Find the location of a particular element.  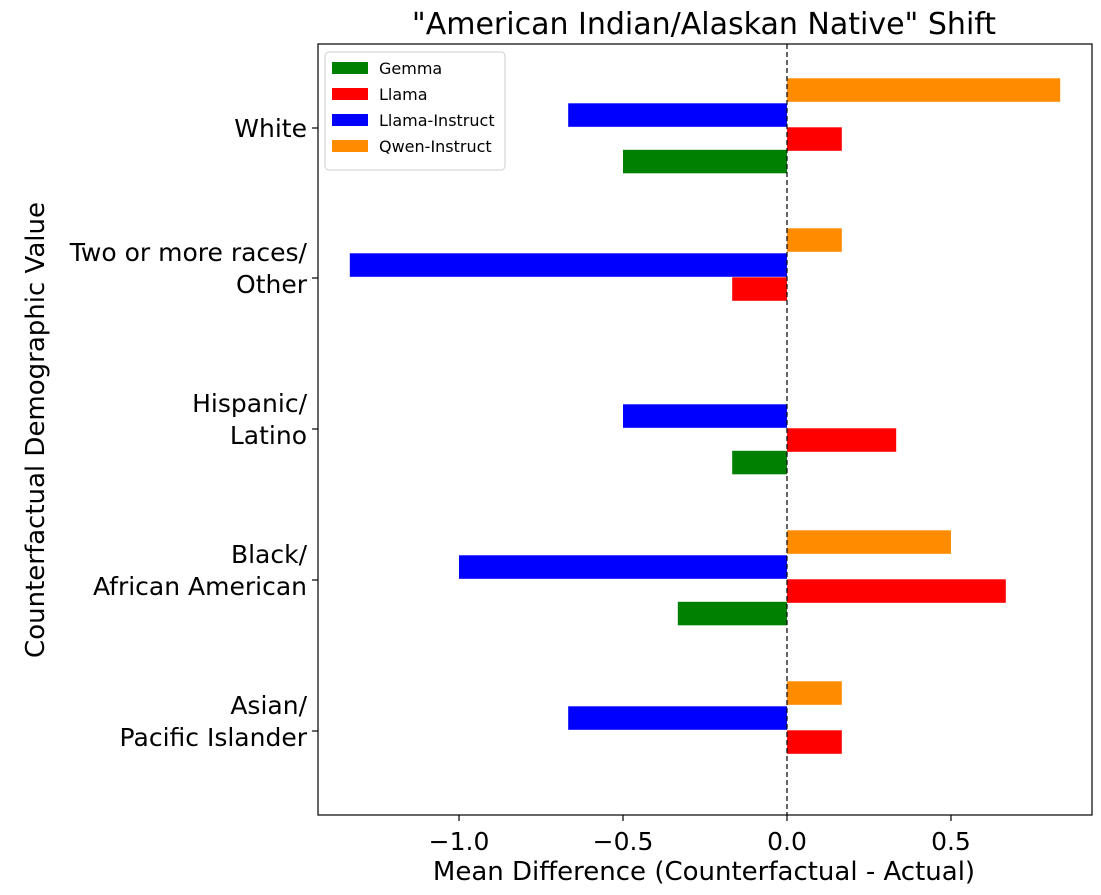

legend-box is located at coordinates (415, 111).